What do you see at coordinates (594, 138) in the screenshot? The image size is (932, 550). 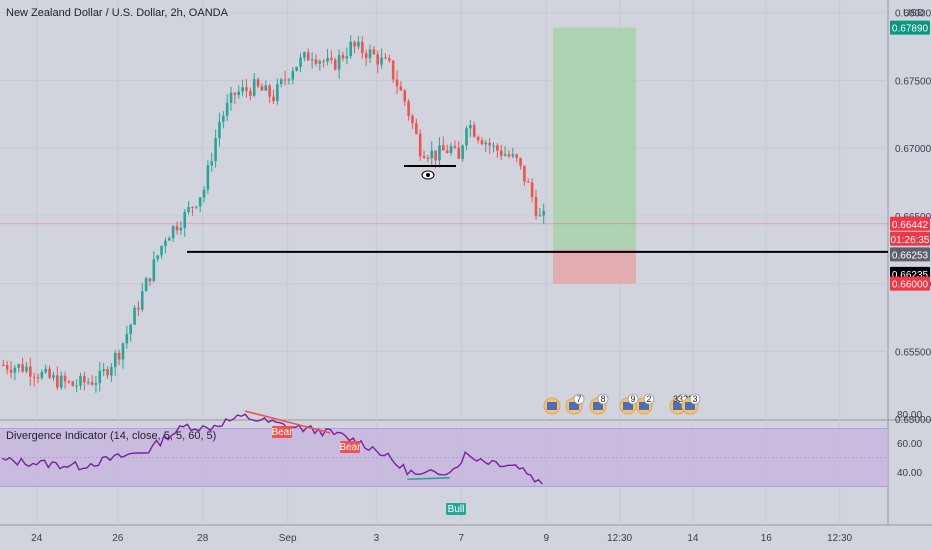 I see `profit-zone` at bounding box center [594, 138].